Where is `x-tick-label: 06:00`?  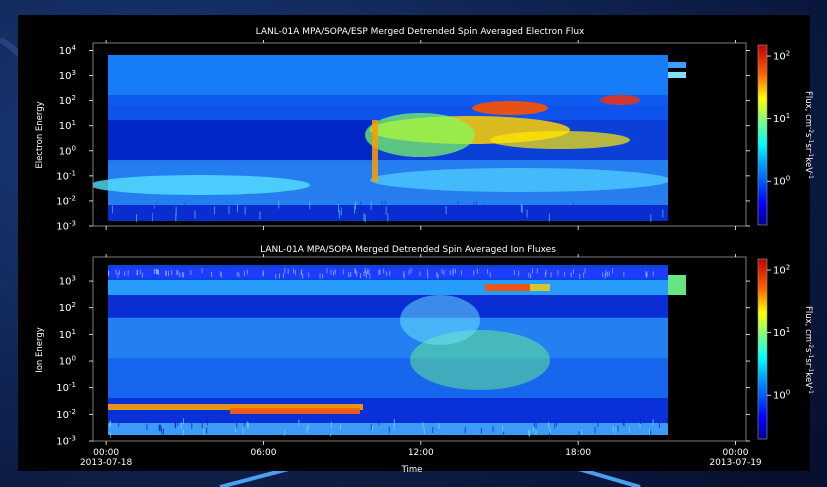 x-tick-label: 06:00 is located at coordinates (263, 453).